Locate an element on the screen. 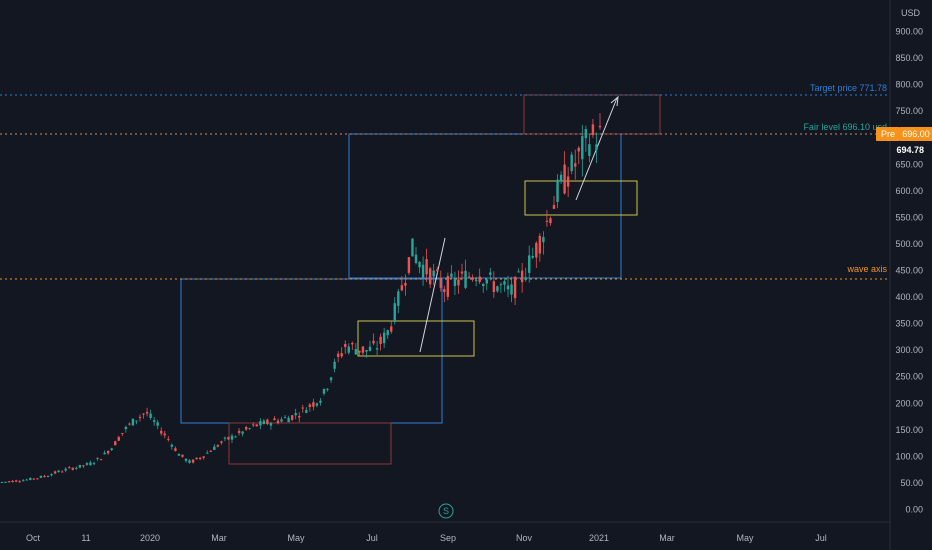  time-tick-label: Sep is located at coordinates (448, 538).